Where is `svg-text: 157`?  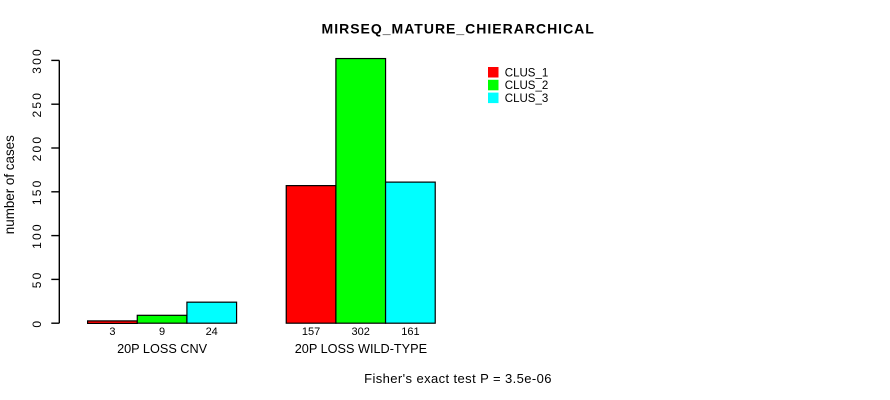
svg-text: 157 is located at coordinates (311, 332).